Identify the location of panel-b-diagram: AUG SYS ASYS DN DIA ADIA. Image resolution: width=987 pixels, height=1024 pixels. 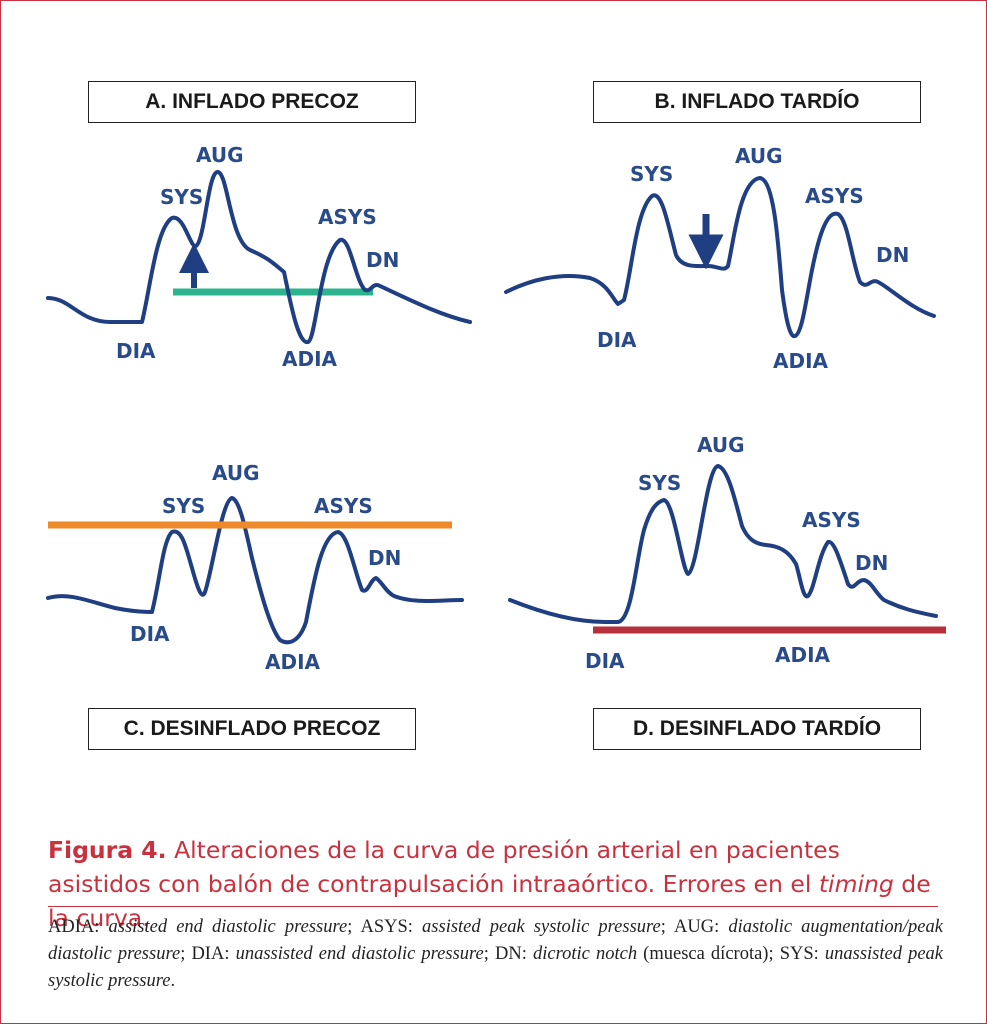
(720, 258).